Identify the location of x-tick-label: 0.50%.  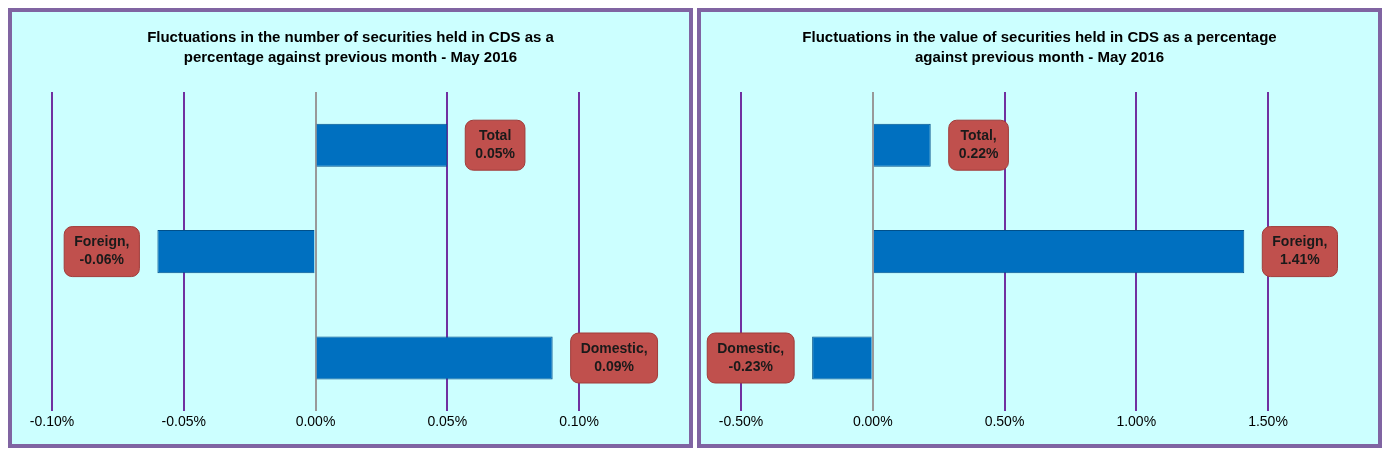
(1004, 421).